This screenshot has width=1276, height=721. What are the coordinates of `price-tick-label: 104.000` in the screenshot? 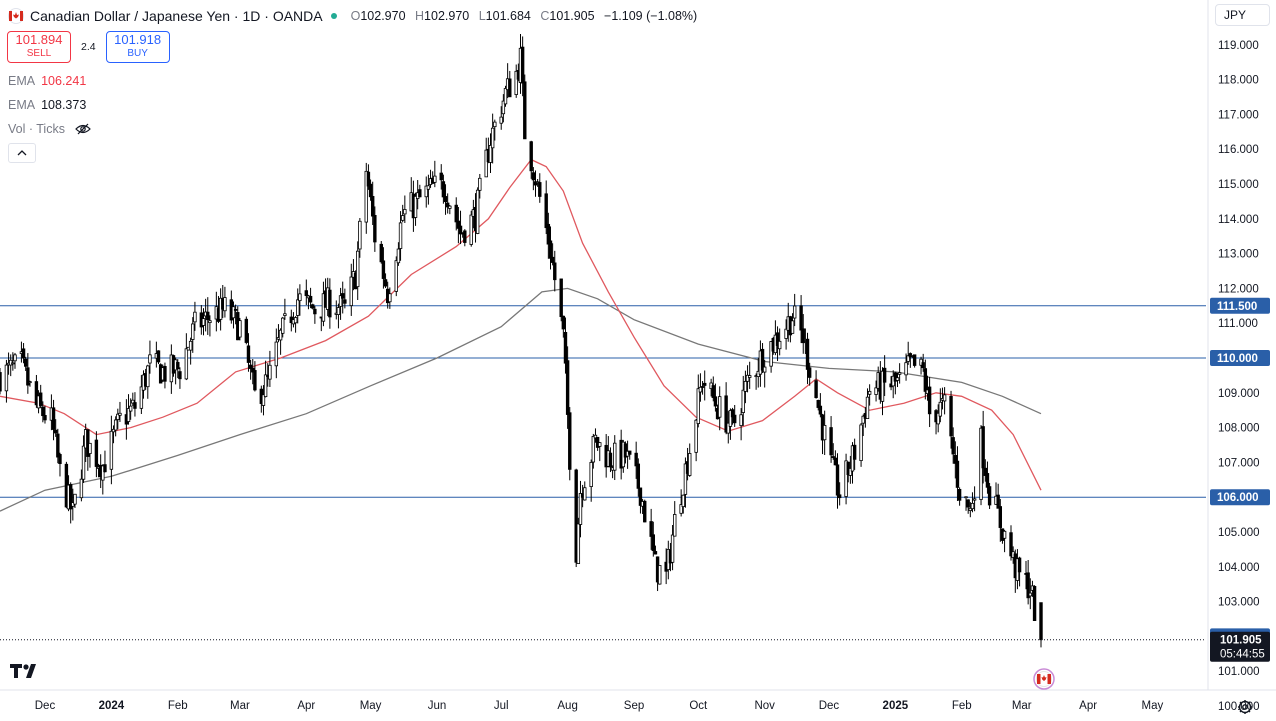 It's located at (1239, 568).